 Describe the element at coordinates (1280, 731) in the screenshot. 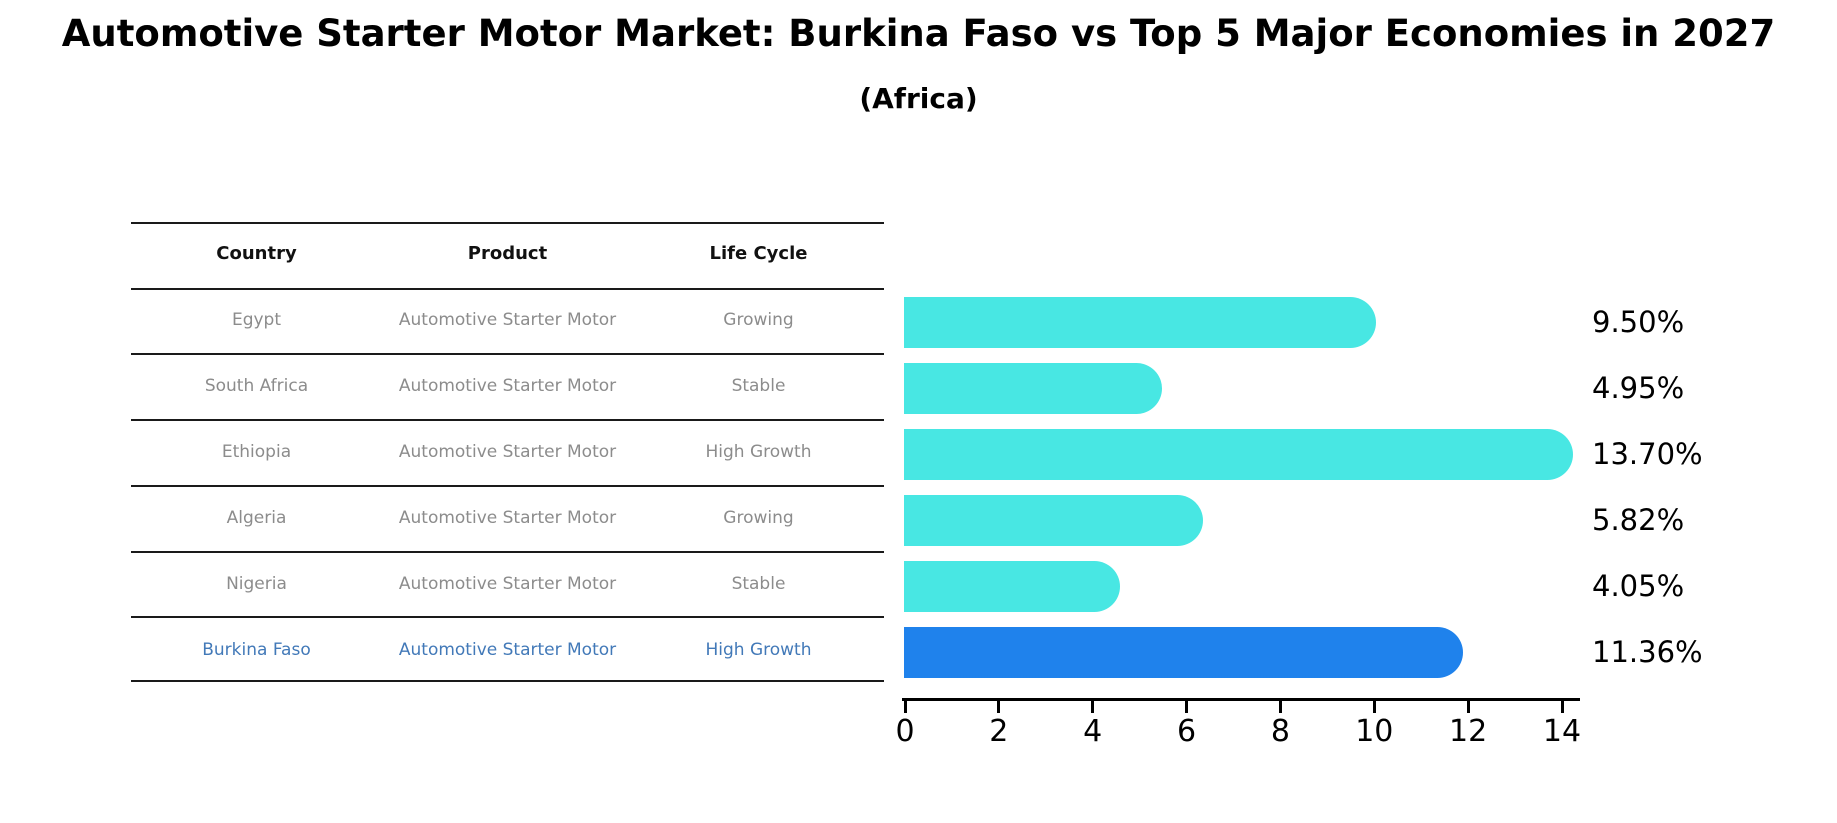

I see `x-tick-label: 8` at that location.